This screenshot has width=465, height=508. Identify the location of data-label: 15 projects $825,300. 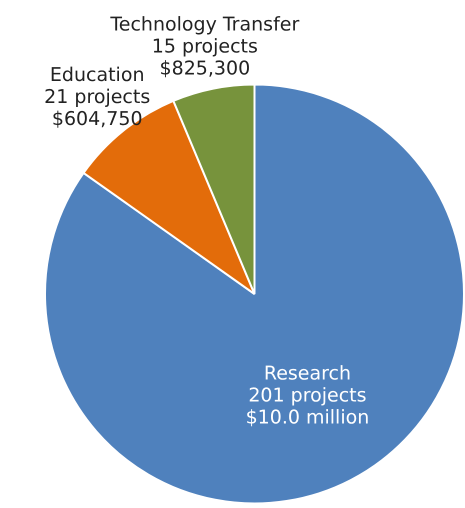
(205, 57).